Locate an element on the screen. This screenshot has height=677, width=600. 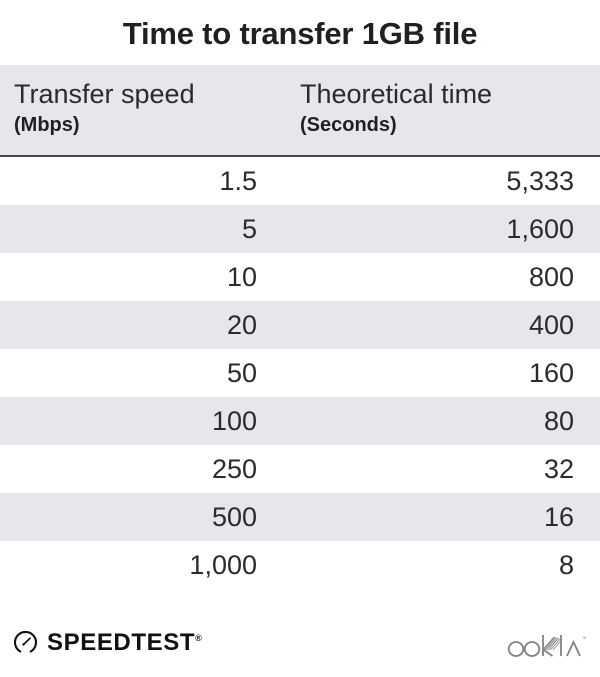
table-row: 5 1,600 is located at coordinates (300, 229).